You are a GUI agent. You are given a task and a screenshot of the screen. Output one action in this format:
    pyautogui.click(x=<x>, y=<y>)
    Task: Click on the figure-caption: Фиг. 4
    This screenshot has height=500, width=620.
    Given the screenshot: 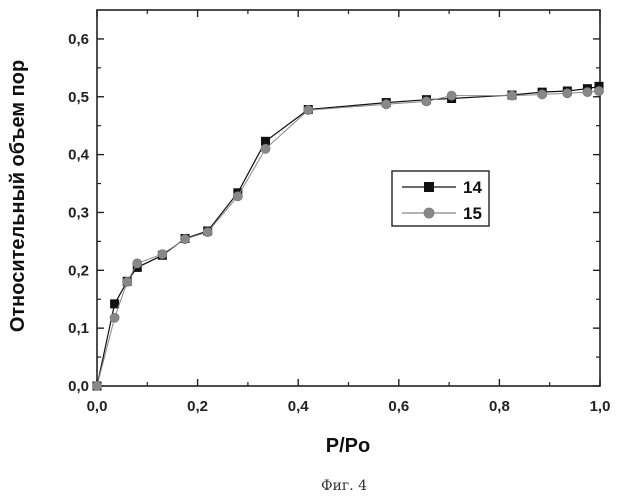 What is the action you would take?
    pyautogui.click(x=344, y=486)
    